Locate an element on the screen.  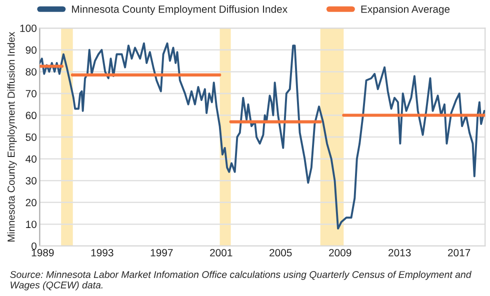
x-tick-label: 1997 is located at coordinates (161, 252).